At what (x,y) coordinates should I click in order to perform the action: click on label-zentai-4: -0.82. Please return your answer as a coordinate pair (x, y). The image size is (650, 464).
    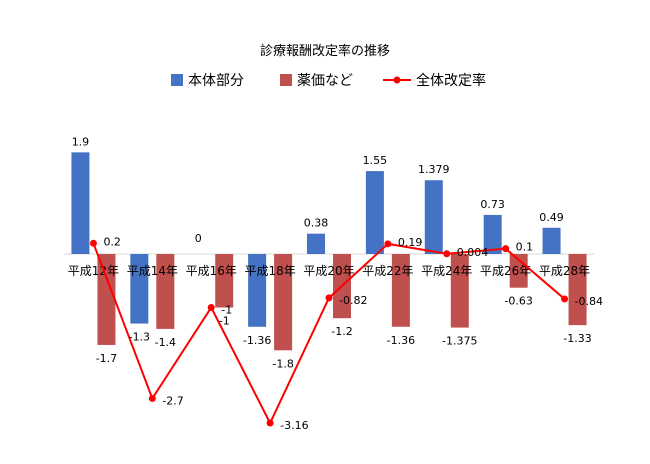
    Looking at the image, I should click on (353, 300).